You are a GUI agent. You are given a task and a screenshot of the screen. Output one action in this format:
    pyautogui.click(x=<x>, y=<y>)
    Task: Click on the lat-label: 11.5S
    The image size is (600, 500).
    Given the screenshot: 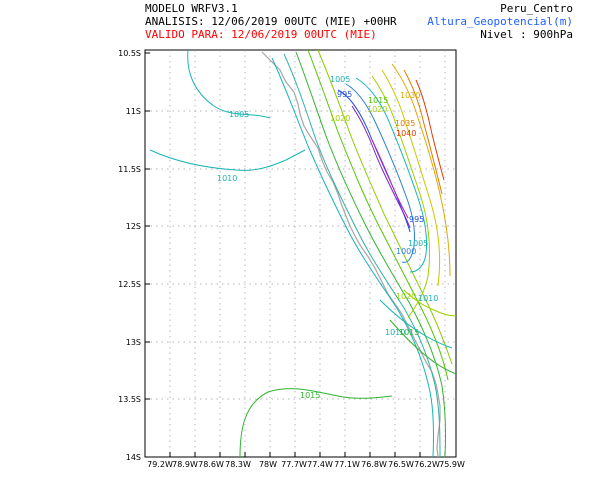 What is the action you would take?
    pyautogui.click(x=129, y=169)
    